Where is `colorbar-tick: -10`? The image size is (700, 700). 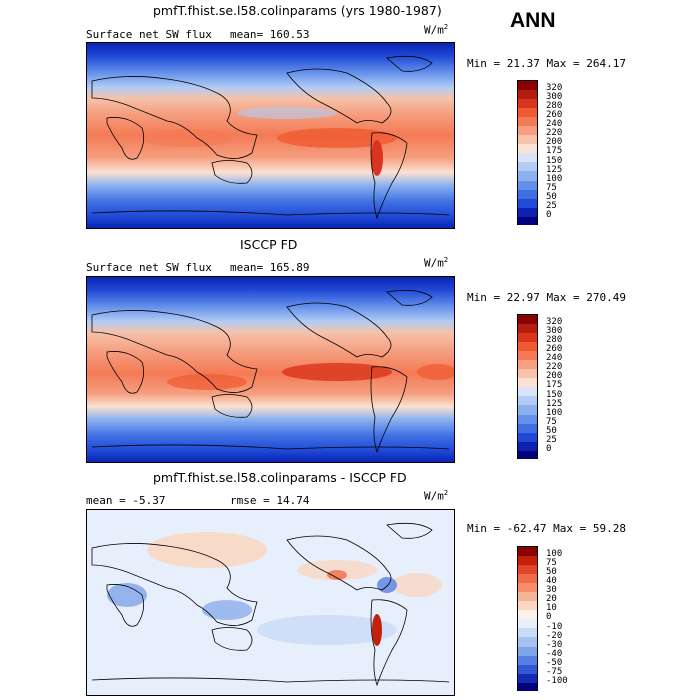
colorbar-tick: -10 is located at coordinates (554, 626).